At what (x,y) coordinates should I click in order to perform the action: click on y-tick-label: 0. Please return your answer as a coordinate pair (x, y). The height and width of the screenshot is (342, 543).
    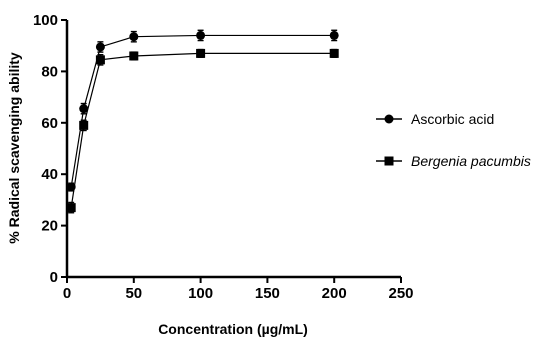
    Looking at the image, I should click on (54, 277).